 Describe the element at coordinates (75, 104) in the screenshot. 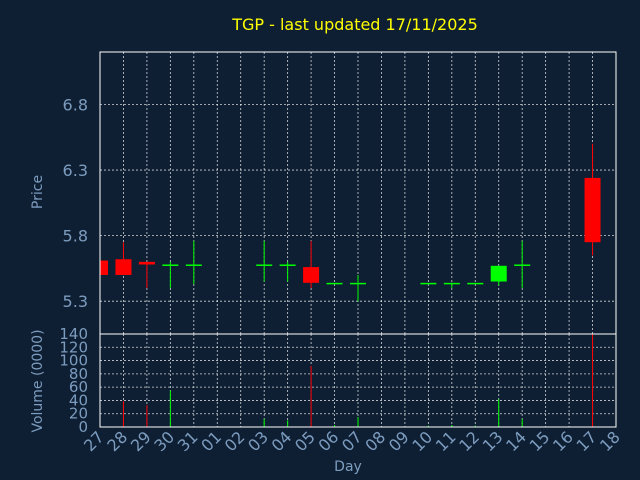

I see `price-tick-label: 6.8` at that location.